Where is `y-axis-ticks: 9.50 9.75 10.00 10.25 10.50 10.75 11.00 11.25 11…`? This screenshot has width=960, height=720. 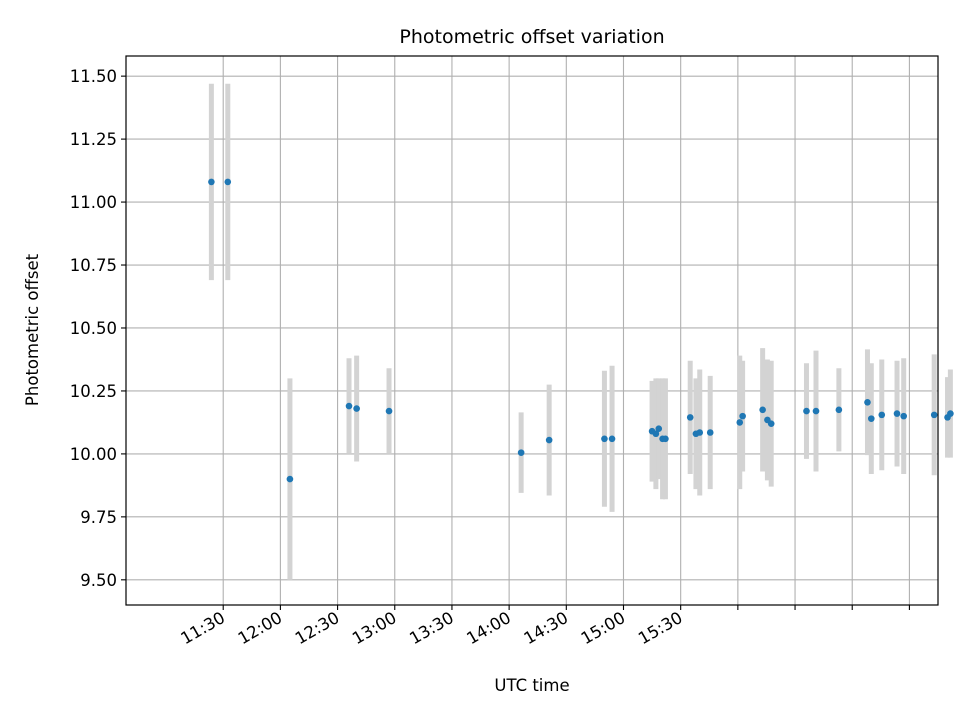
y-axis-ticks: 9.50 9.75 10.00 10.25 10.50 10.75 11.00 11.25 11… is located at coordinates (98, 328).